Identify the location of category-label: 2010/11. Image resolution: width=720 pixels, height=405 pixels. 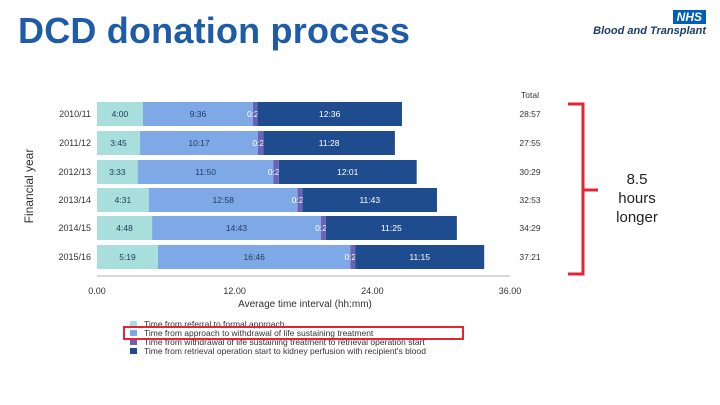
(75, 114).